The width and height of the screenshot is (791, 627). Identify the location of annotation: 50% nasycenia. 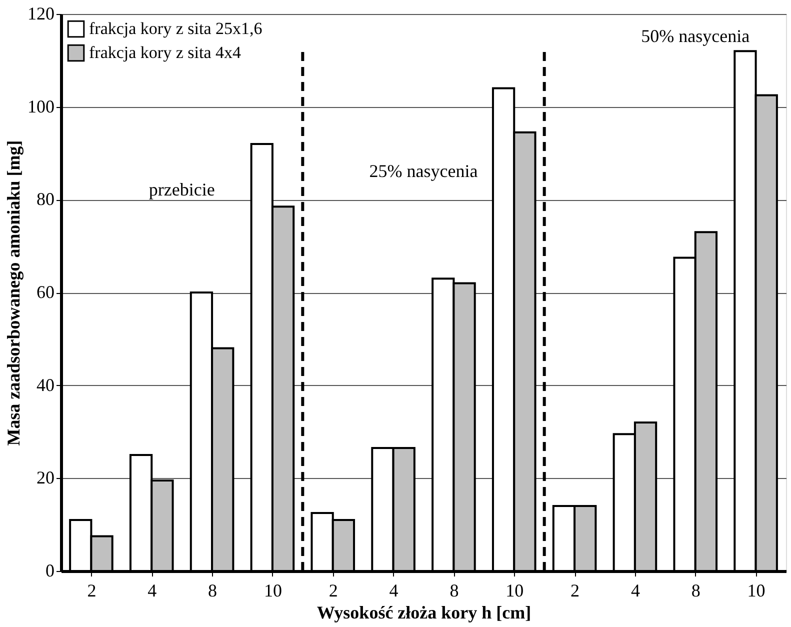
(695, 36).